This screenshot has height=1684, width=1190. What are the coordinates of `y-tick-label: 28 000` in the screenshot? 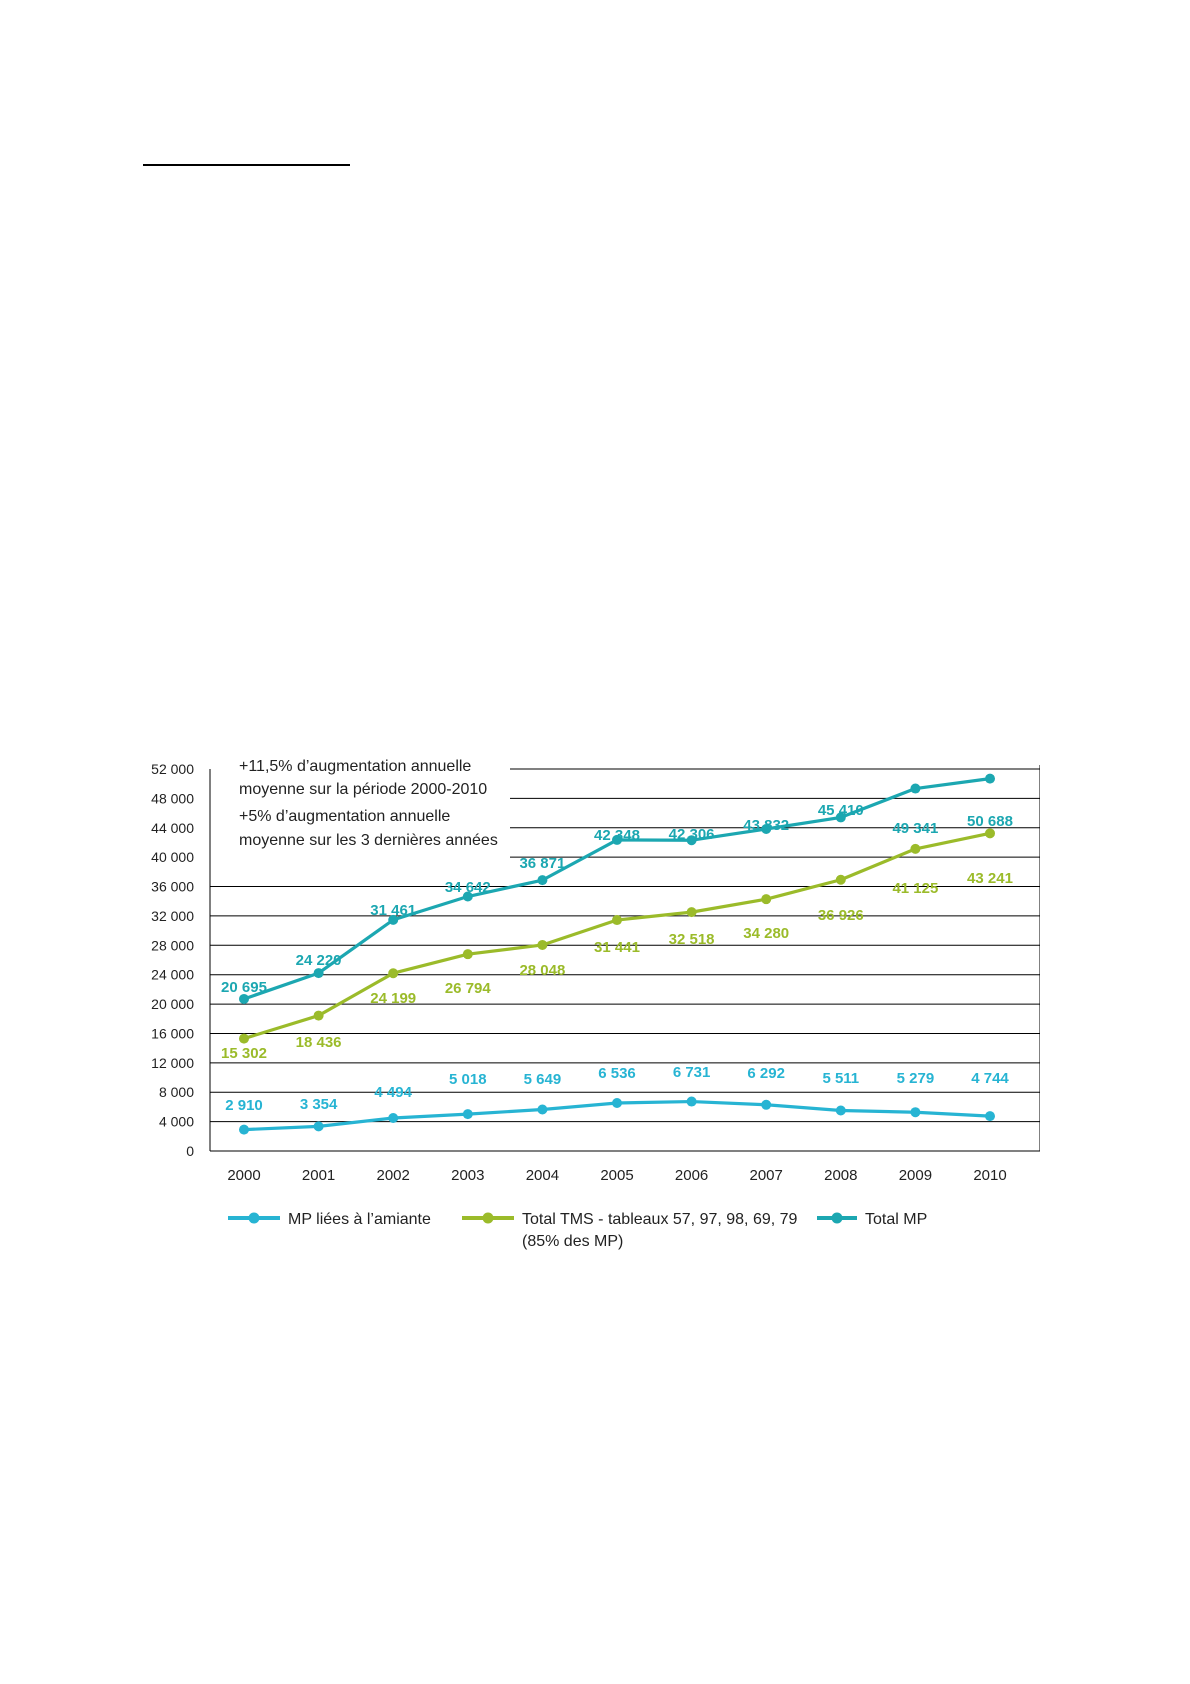 It's located at (172, 945).